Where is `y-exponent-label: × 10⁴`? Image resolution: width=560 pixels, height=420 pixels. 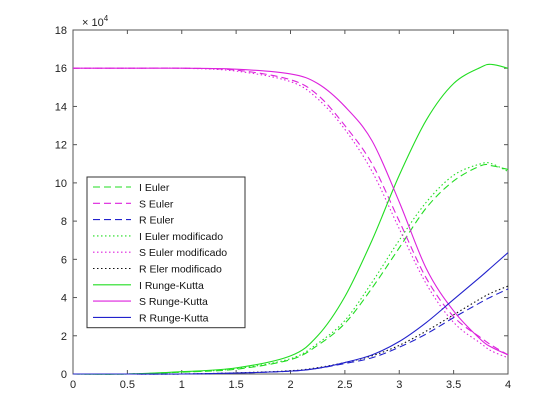
y-exponent-label: × 10⁴ is located at coordinates (95, 21).